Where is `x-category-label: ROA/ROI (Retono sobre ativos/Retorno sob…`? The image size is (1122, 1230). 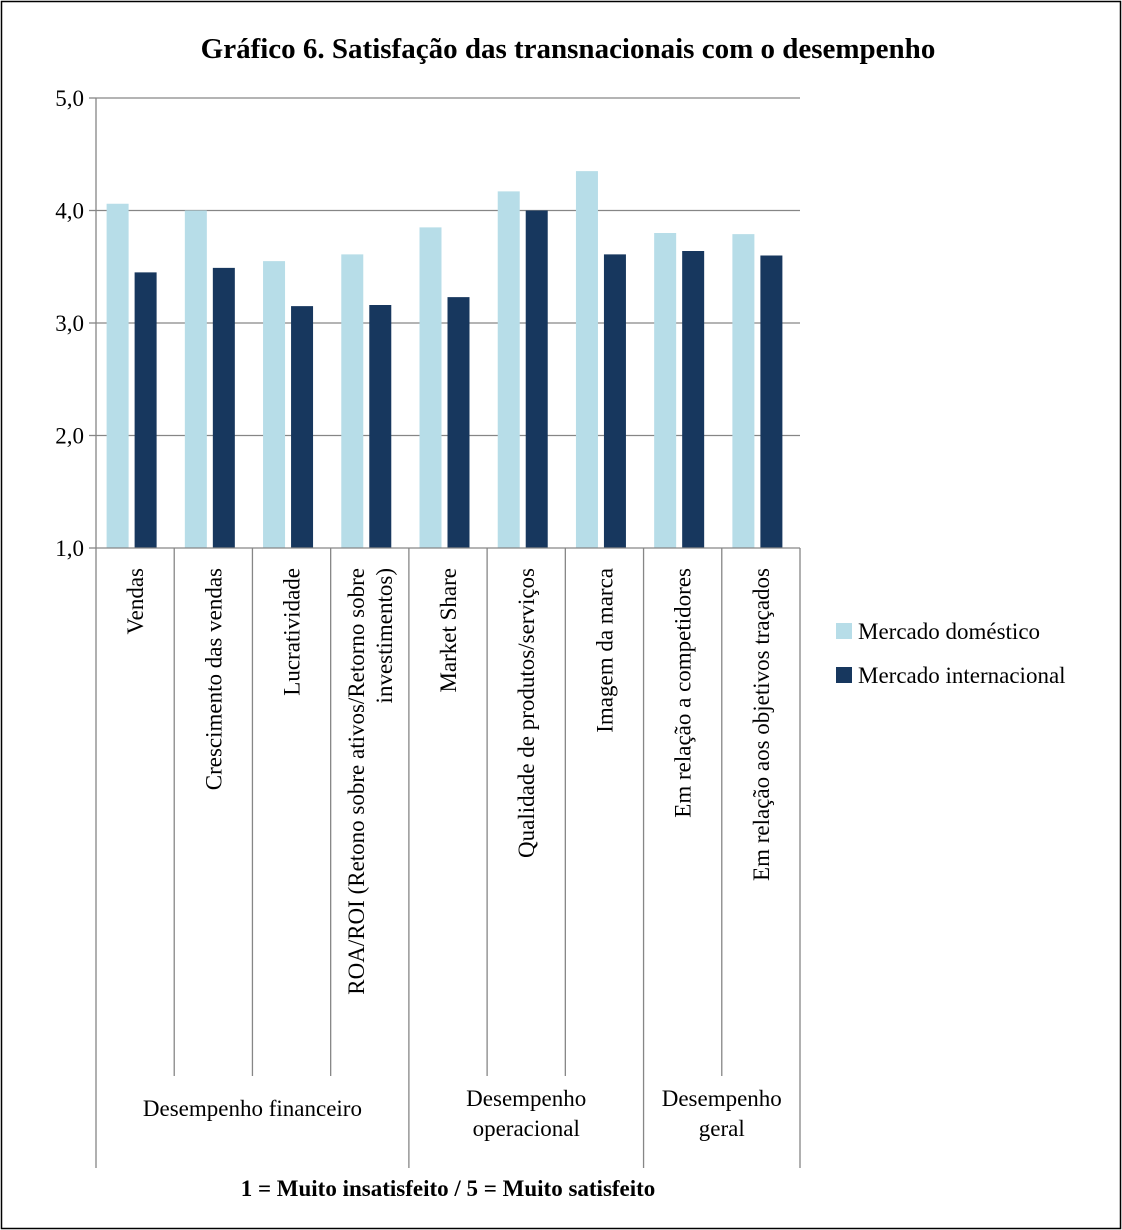
x-category-label: ROA/ROI (Retono sobre ativos/Retorno sob… is located at coordinates (356, 781).